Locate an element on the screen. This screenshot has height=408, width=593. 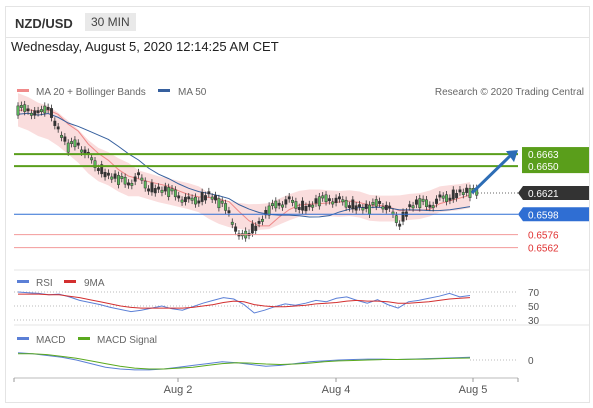
chart-header: NZD/USD 30 MIN is located at coordinates (297, 22).